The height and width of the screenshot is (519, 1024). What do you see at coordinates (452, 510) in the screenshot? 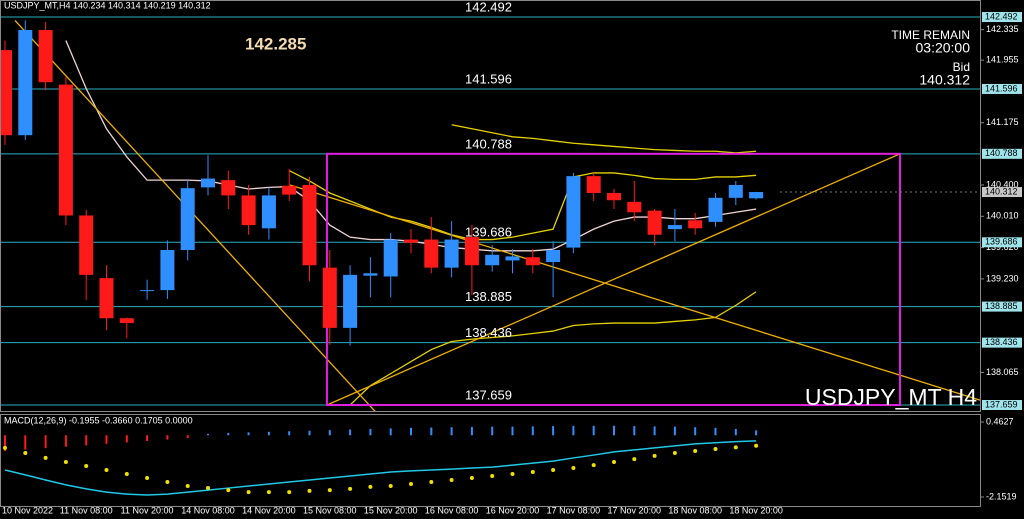
I see `x-tick-label: 16 Nov 08:00` at bounding box center [452, 510].